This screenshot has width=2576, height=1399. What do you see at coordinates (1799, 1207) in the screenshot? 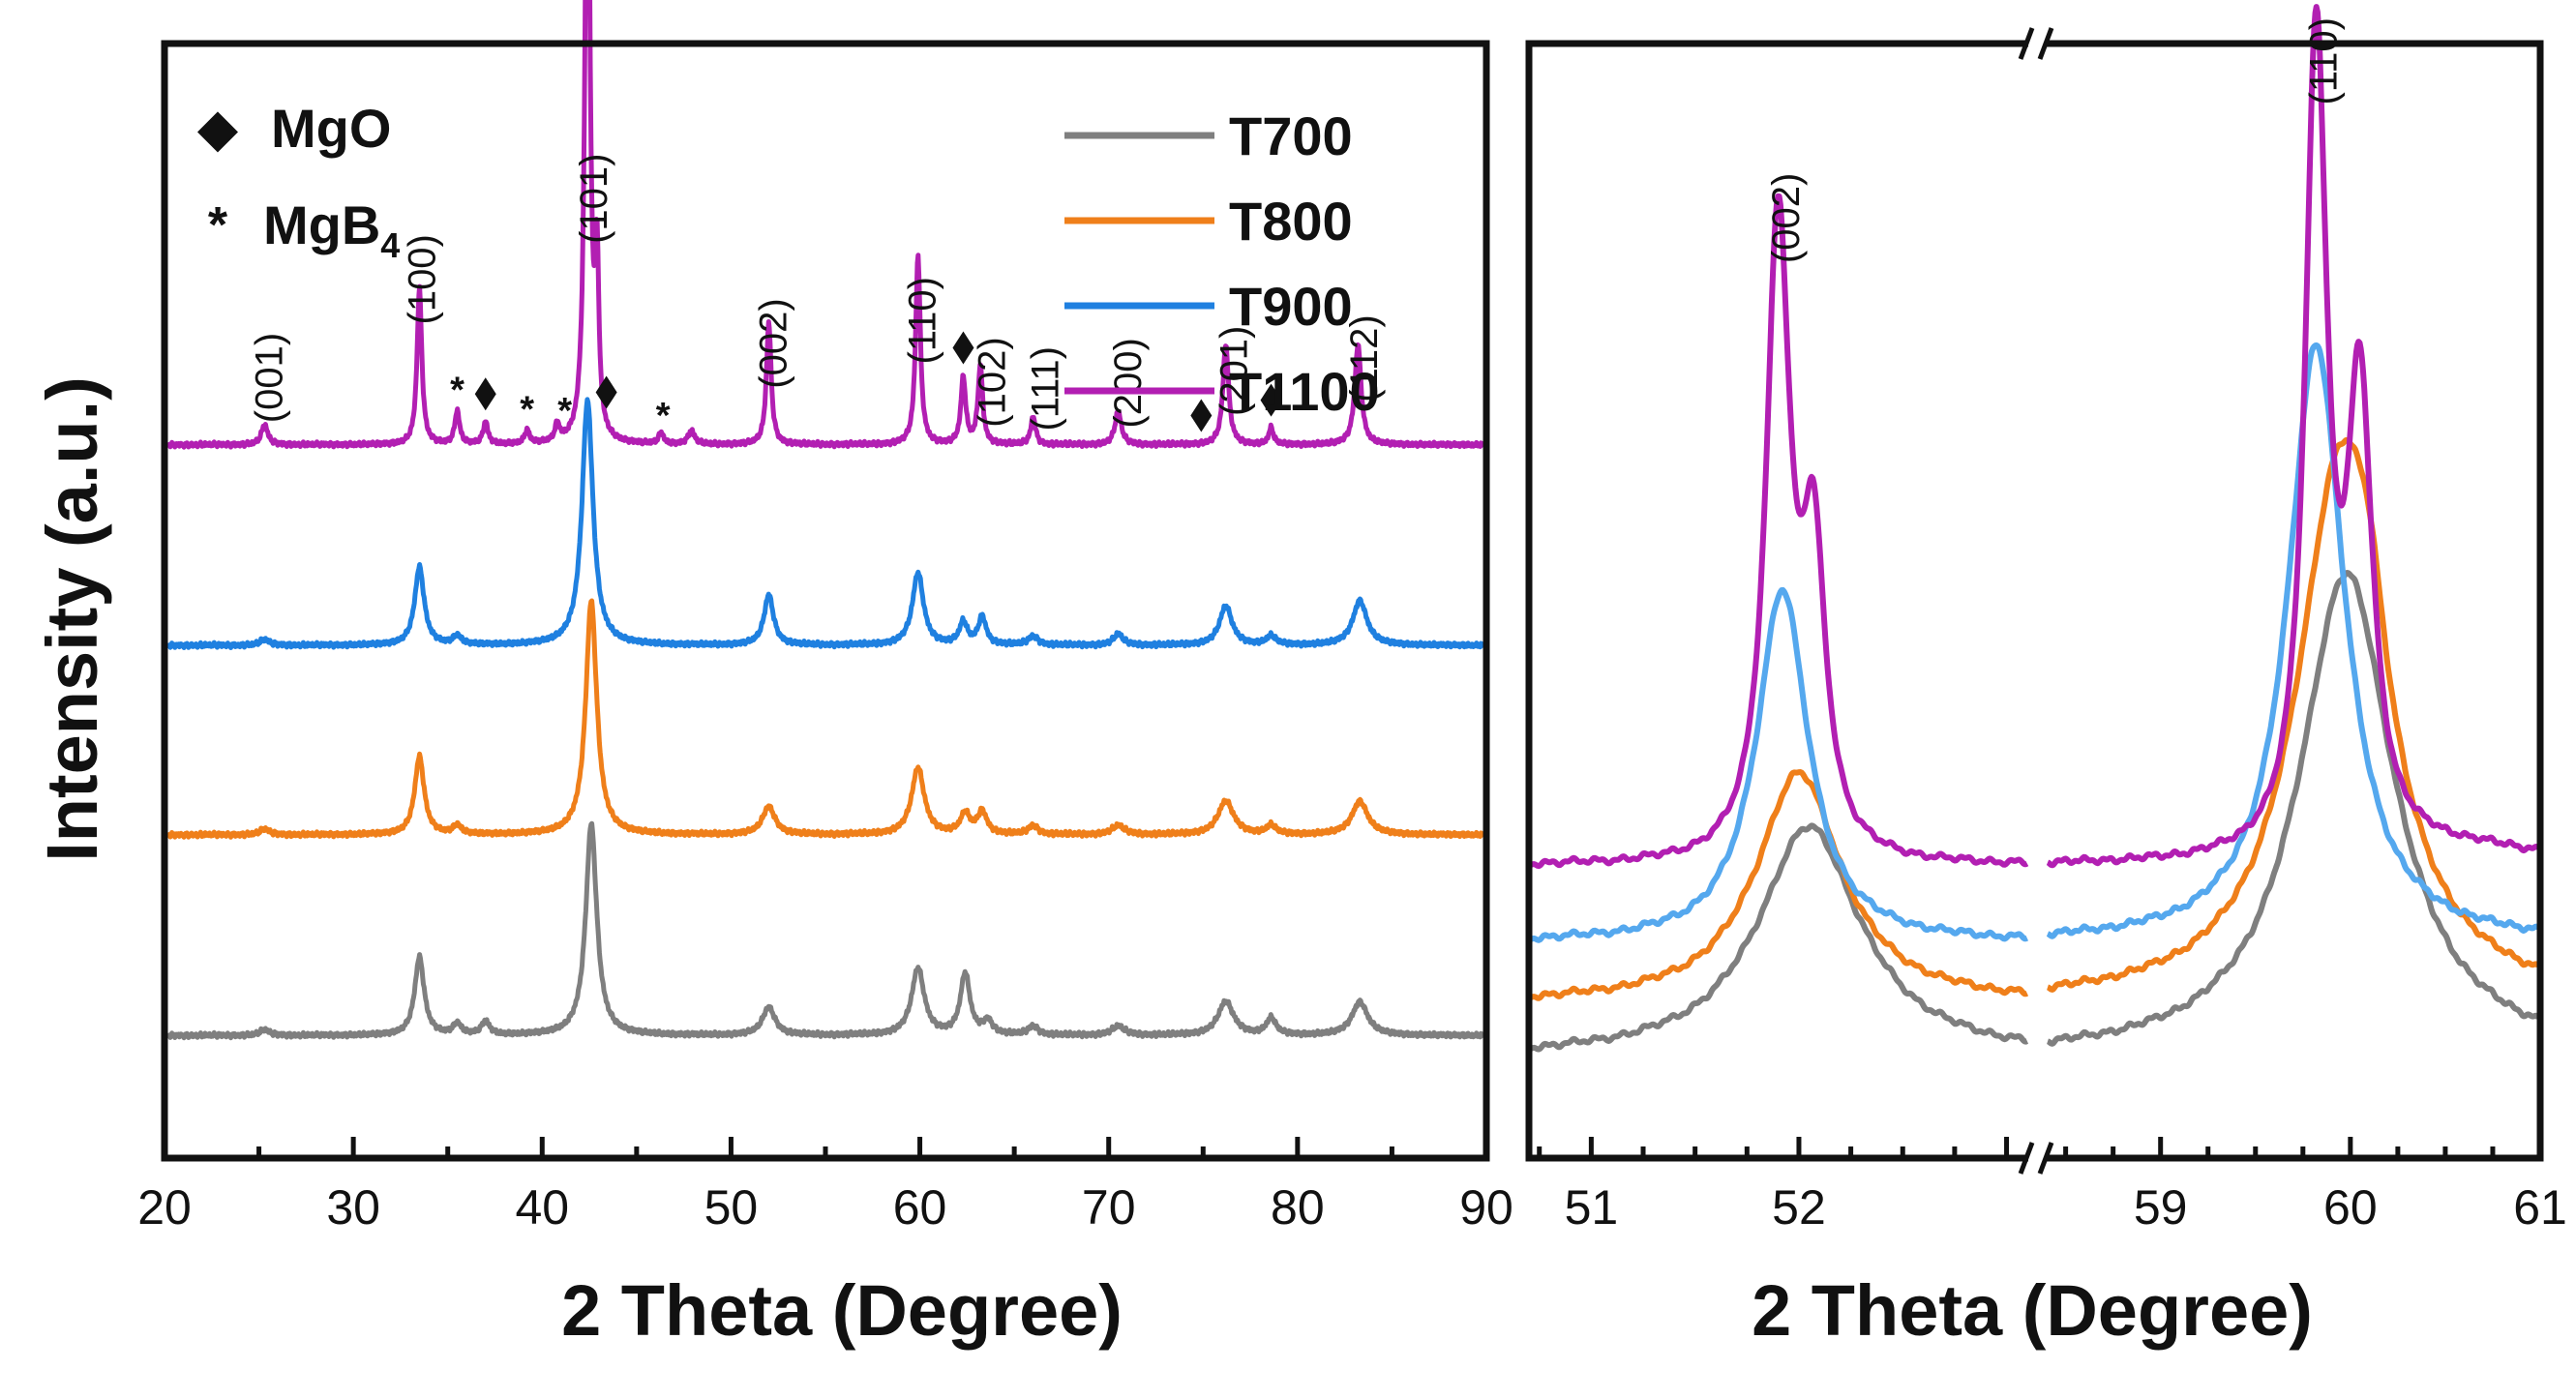
I see `zoom-x-tick-label: 52` at bounding box center [1799, 1207].